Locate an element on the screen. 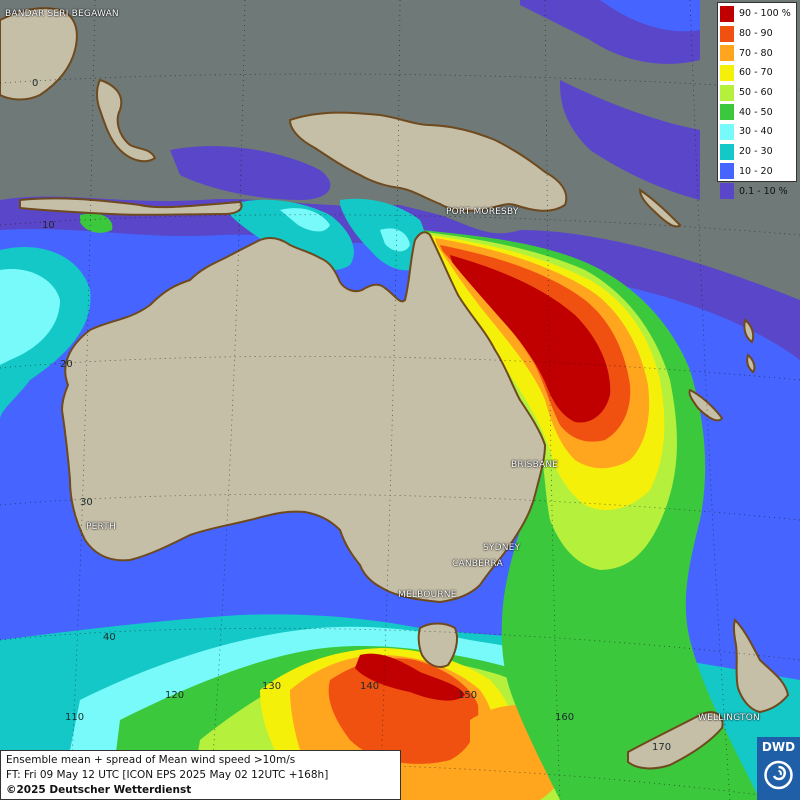 The height and width of the screenshot is (800, 800). city-brisbane: BRISBANE is located at coordinates (535, 465).